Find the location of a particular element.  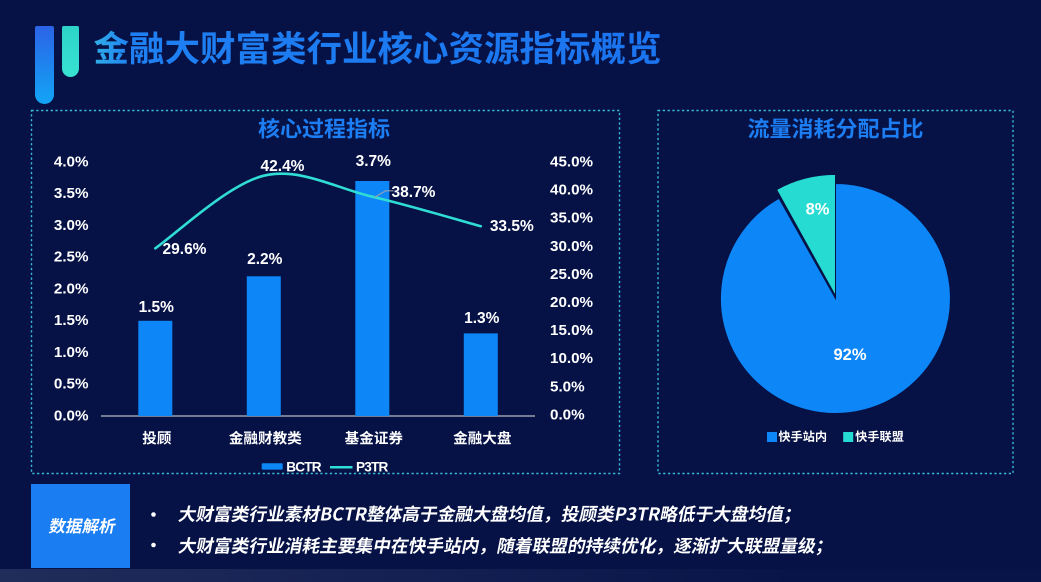

svg-text: 42.4% is located at coordinates (283, 166).